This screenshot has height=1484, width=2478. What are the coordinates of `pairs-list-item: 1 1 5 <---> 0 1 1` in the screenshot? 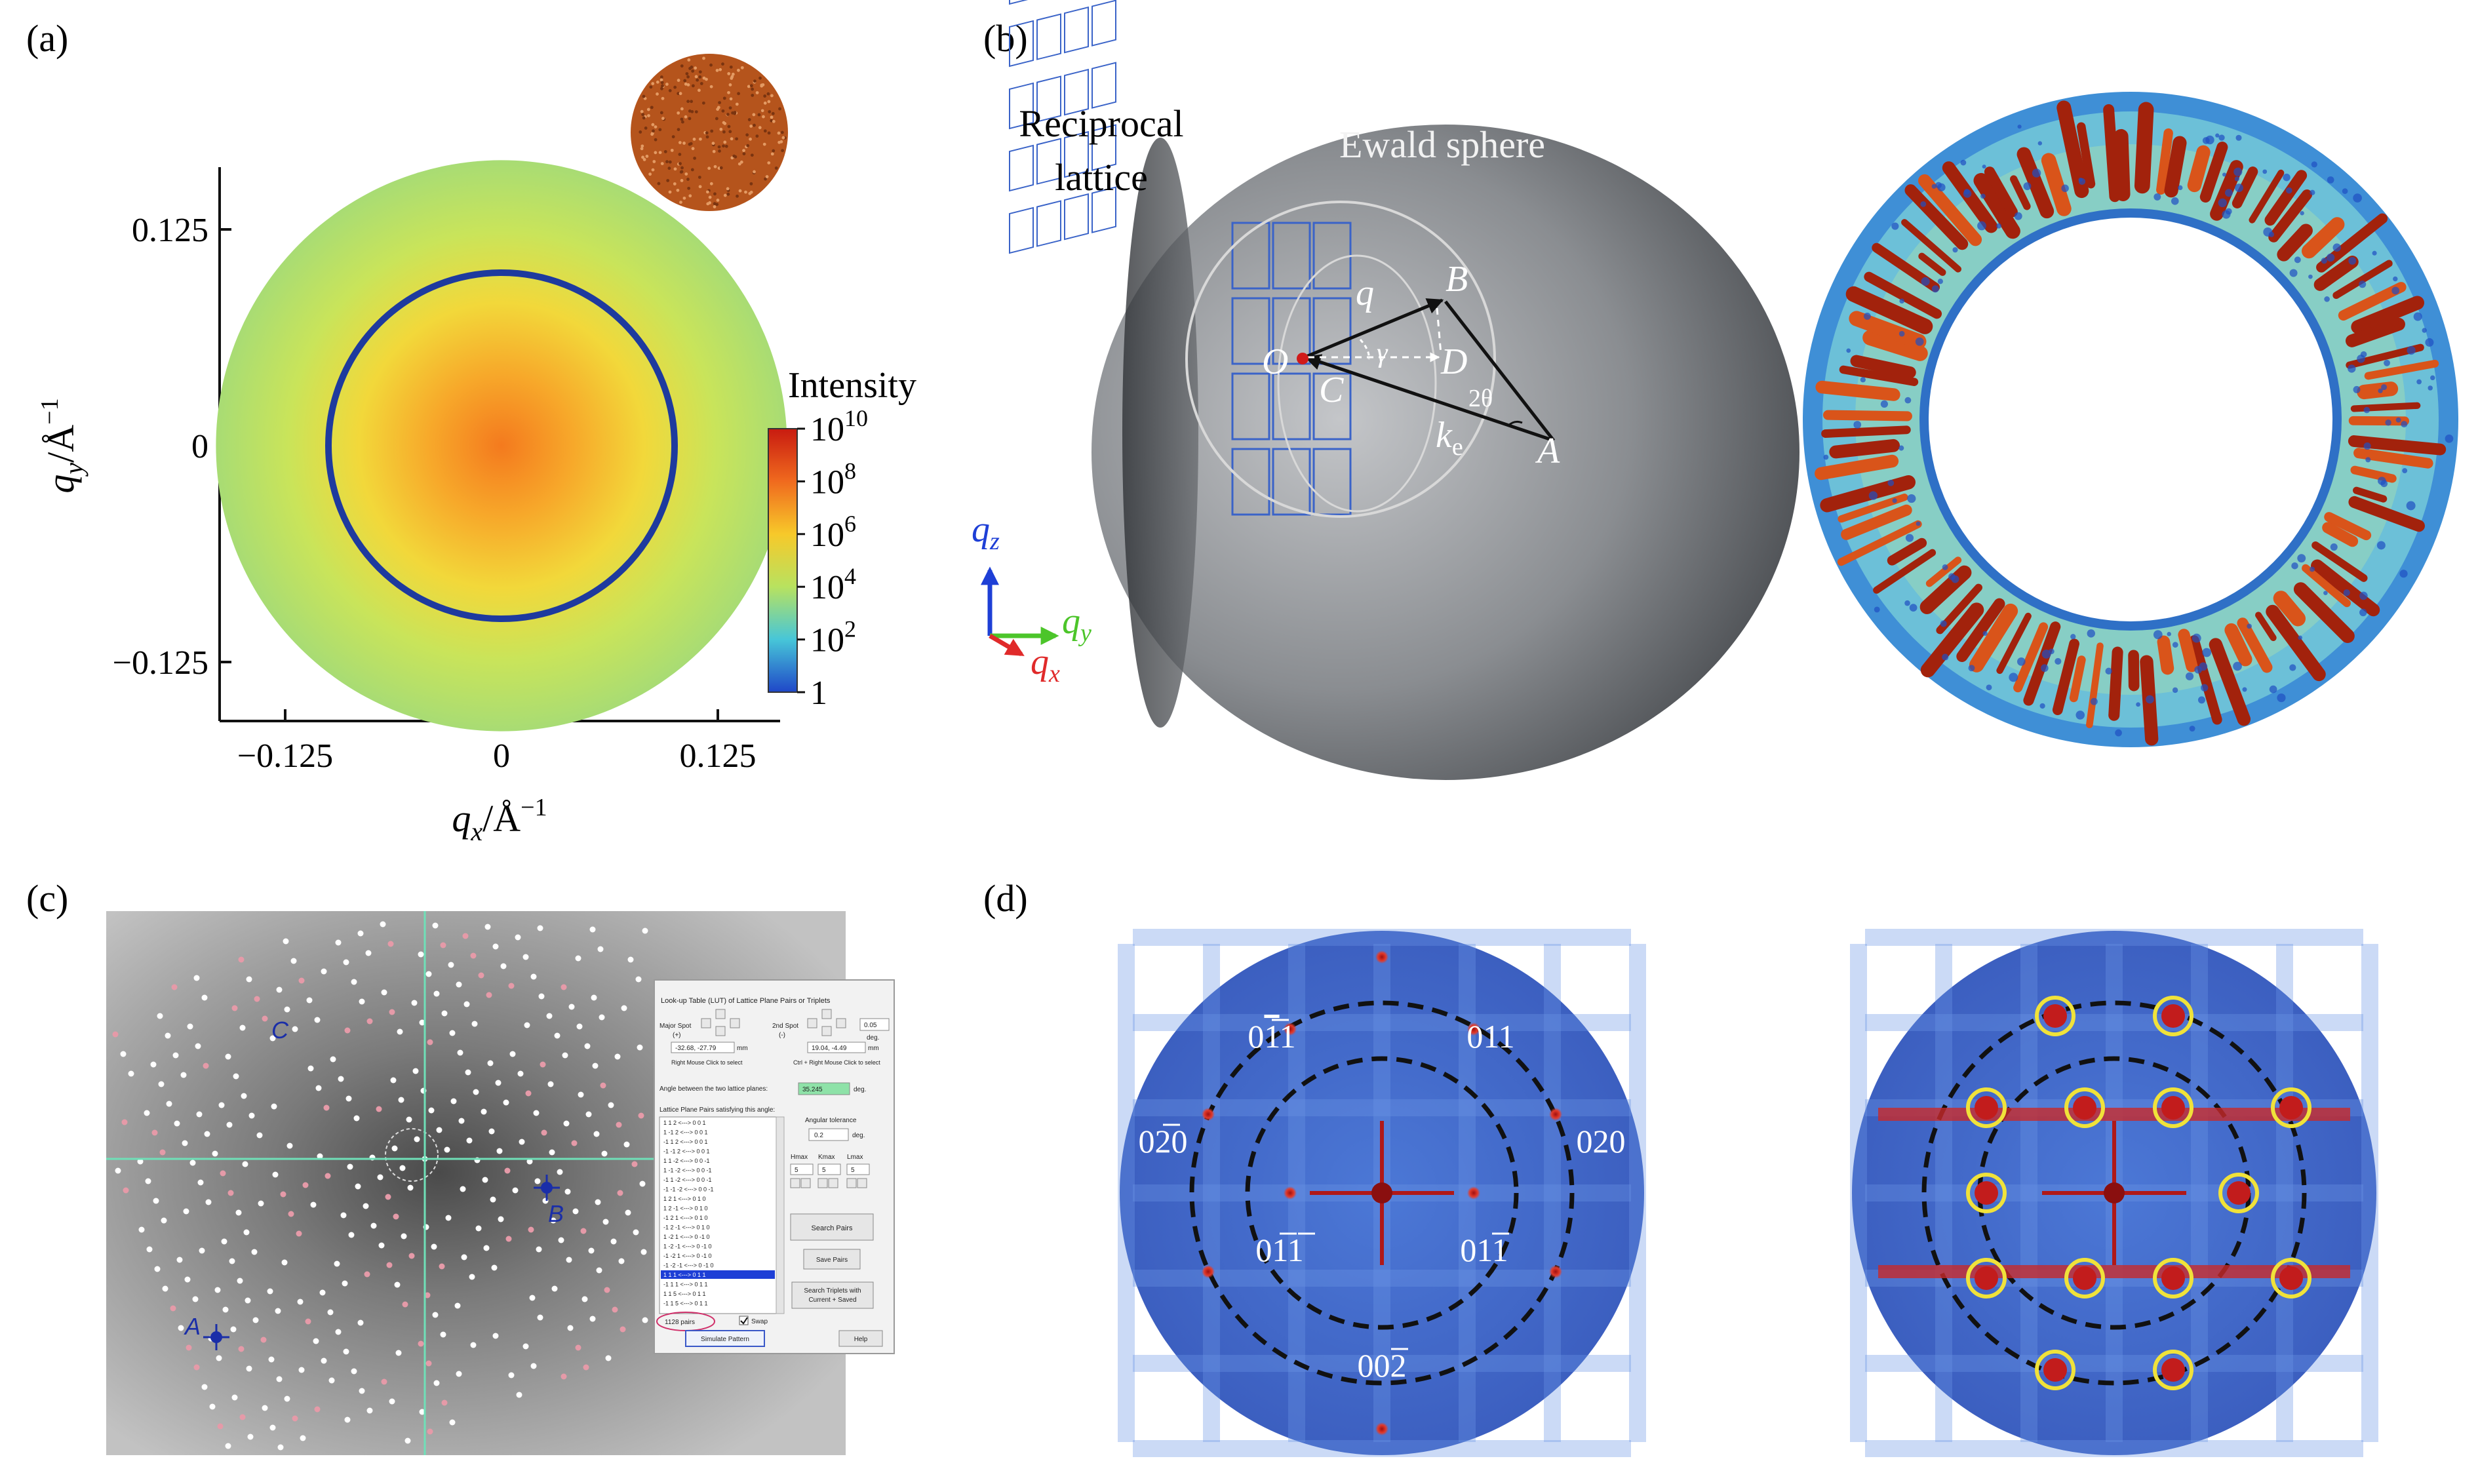 It's located at (684, 1294).